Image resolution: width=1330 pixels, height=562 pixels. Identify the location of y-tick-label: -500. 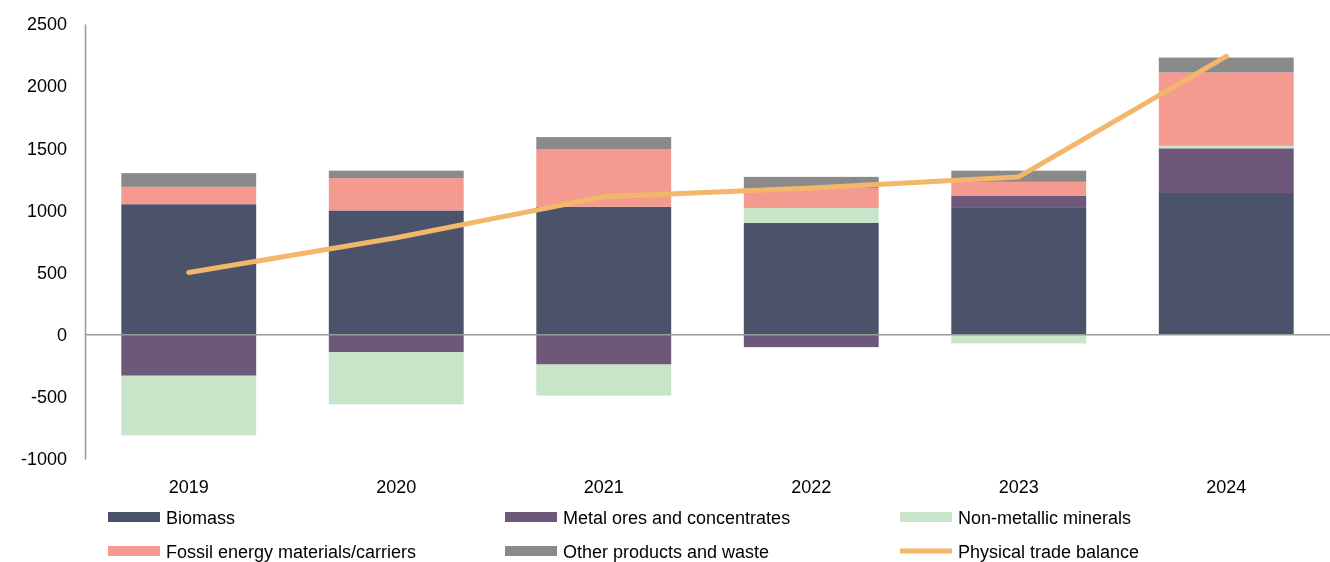
(48, 397).